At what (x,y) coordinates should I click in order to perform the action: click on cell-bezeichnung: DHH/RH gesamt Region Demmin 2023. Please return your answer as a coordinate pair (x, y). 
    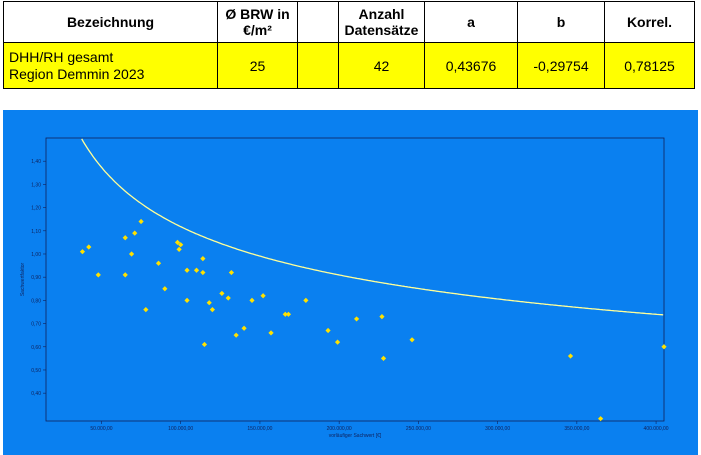
    Looking at the image, I should click on (110, 65).